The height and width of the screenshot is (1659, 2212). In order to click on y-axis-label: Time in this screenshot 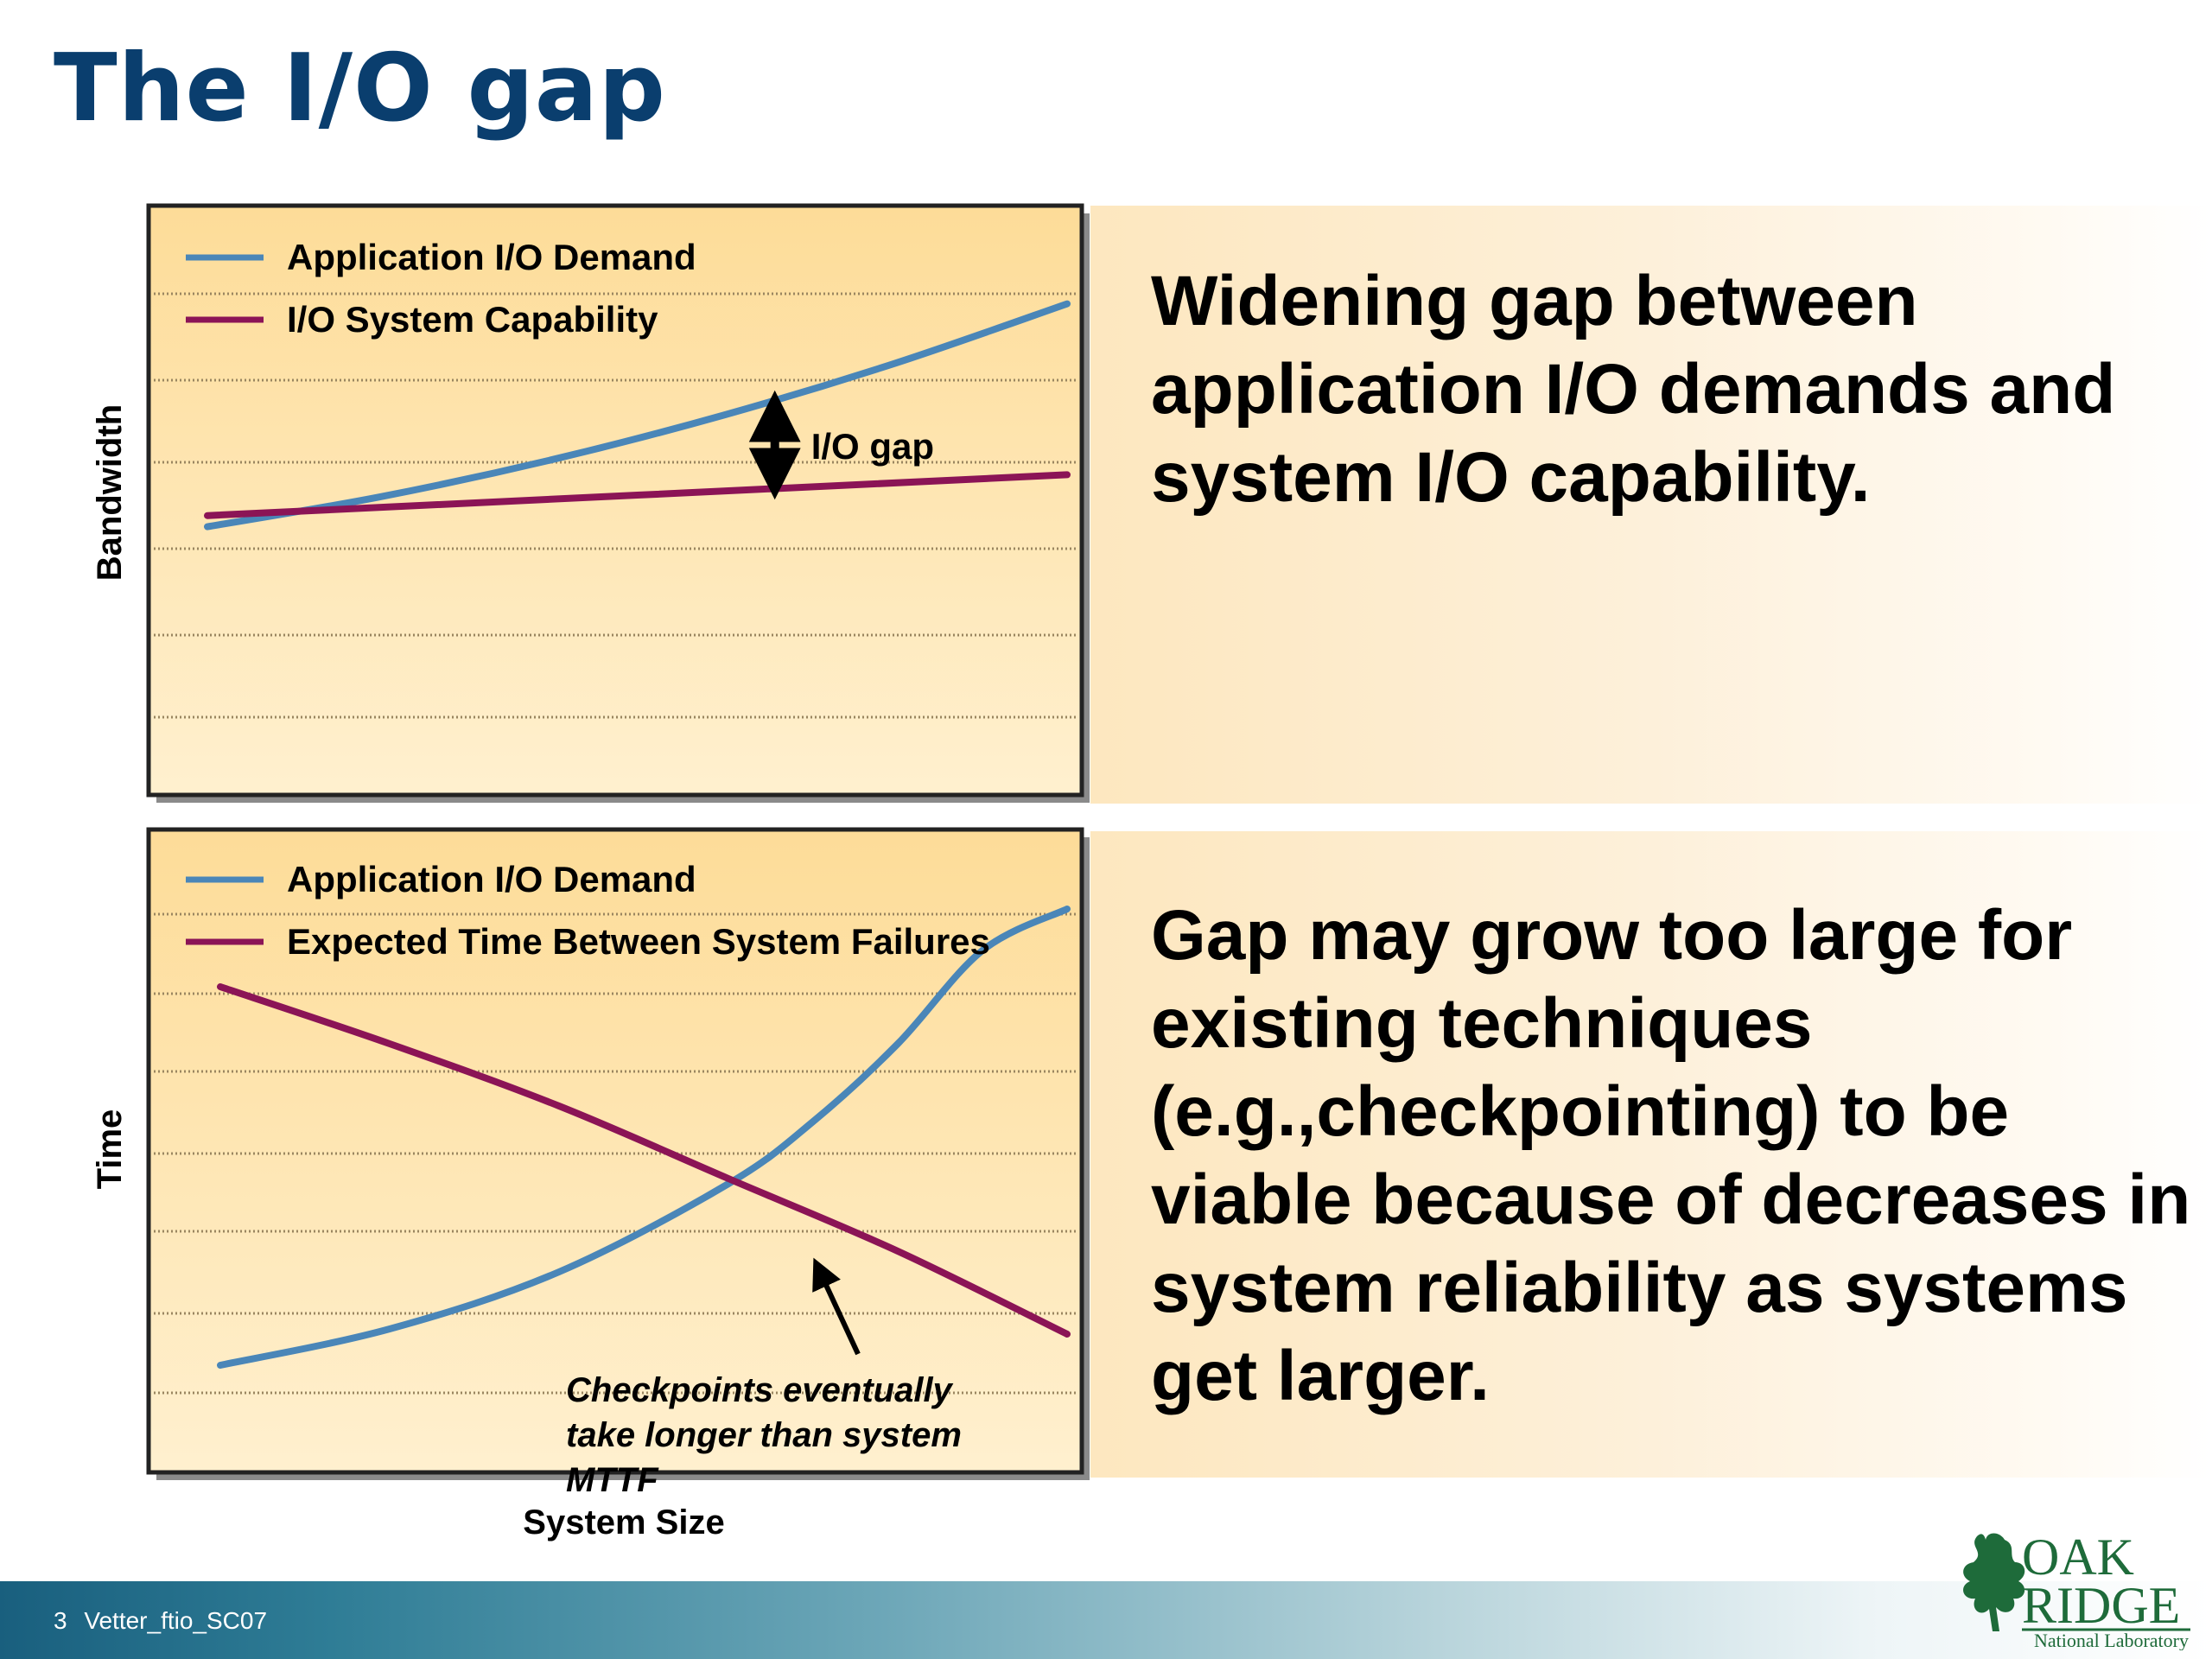, I will do `click(110, 1149)`.